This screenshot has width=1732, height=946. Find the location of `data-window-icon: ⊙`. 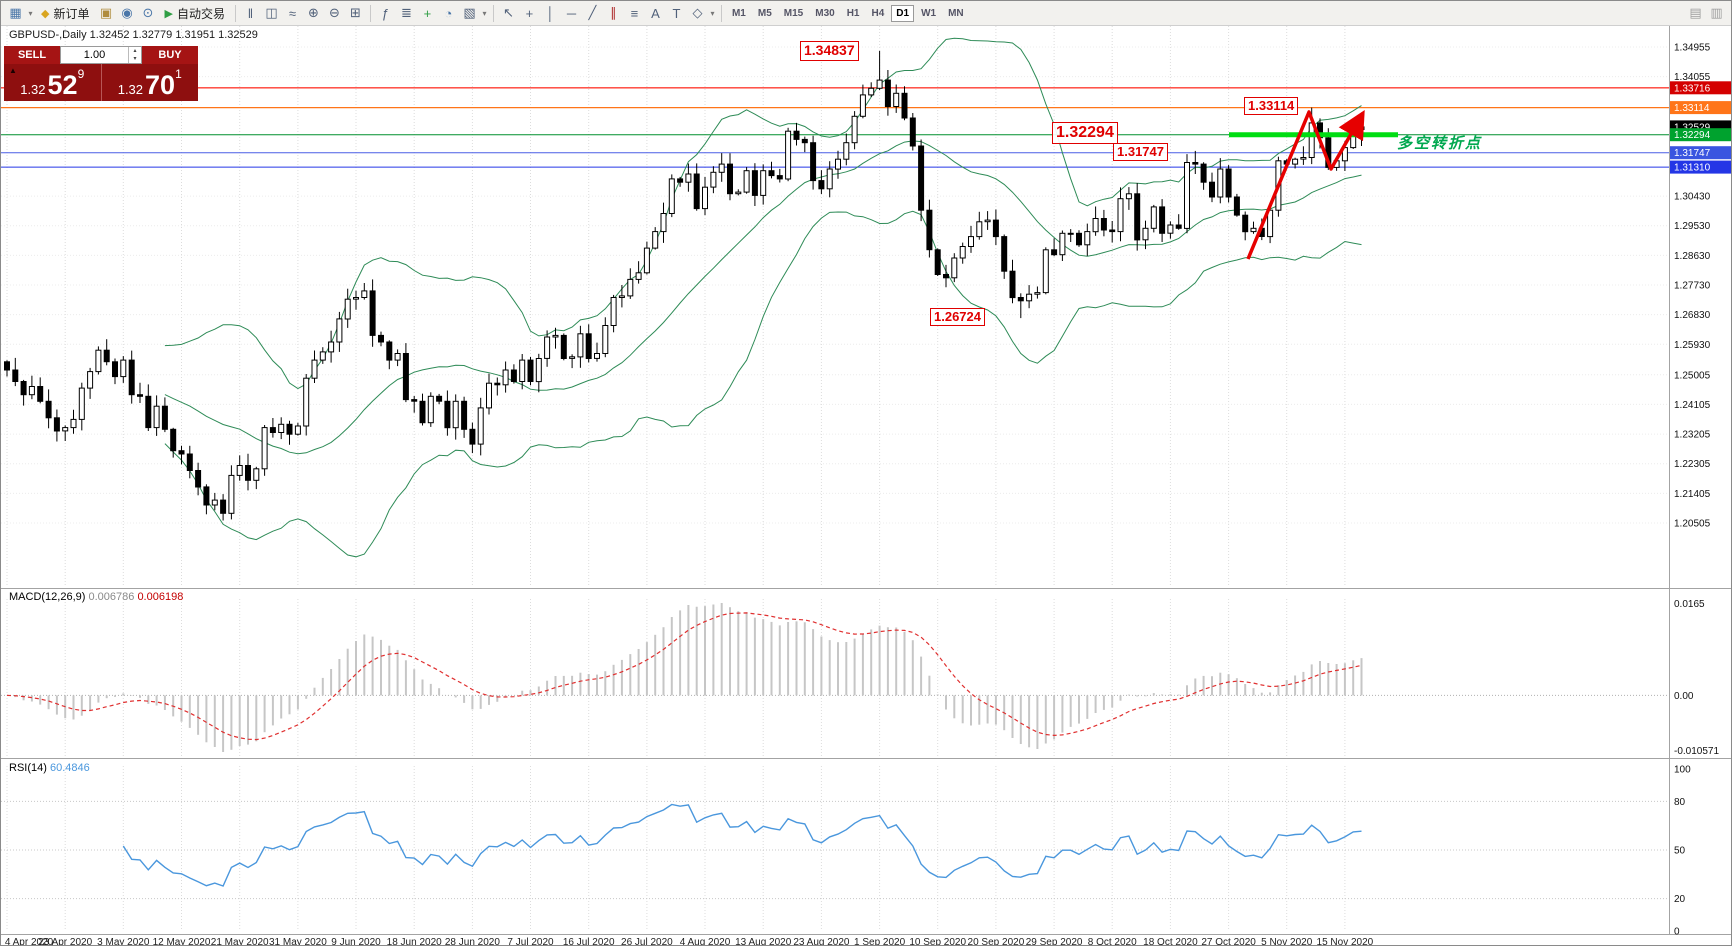

data-window-icon: ⊙ is located at coordinates (148, 12).